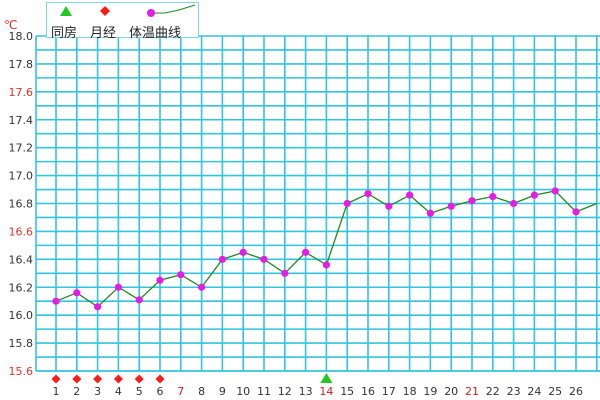  What do you see at coordinates (21, 231) in the screenshot?
I see `y-tick-label: 16.6` at bounding box center [21, 231].